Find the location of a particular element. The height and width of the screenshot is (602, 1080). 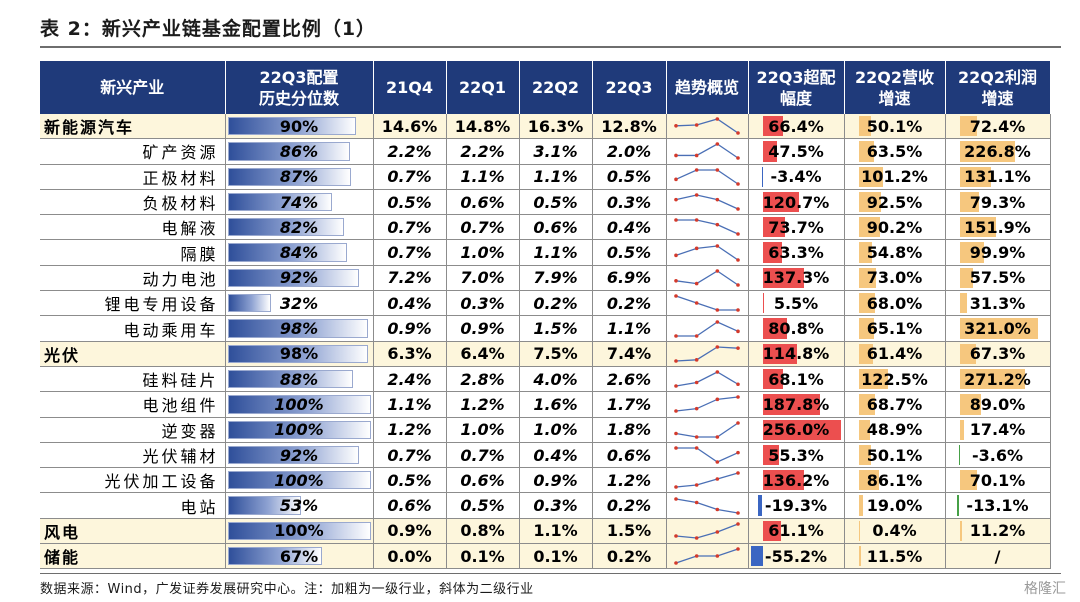

profit-cell-value: 99.9% is located at coordinates (997, 253).